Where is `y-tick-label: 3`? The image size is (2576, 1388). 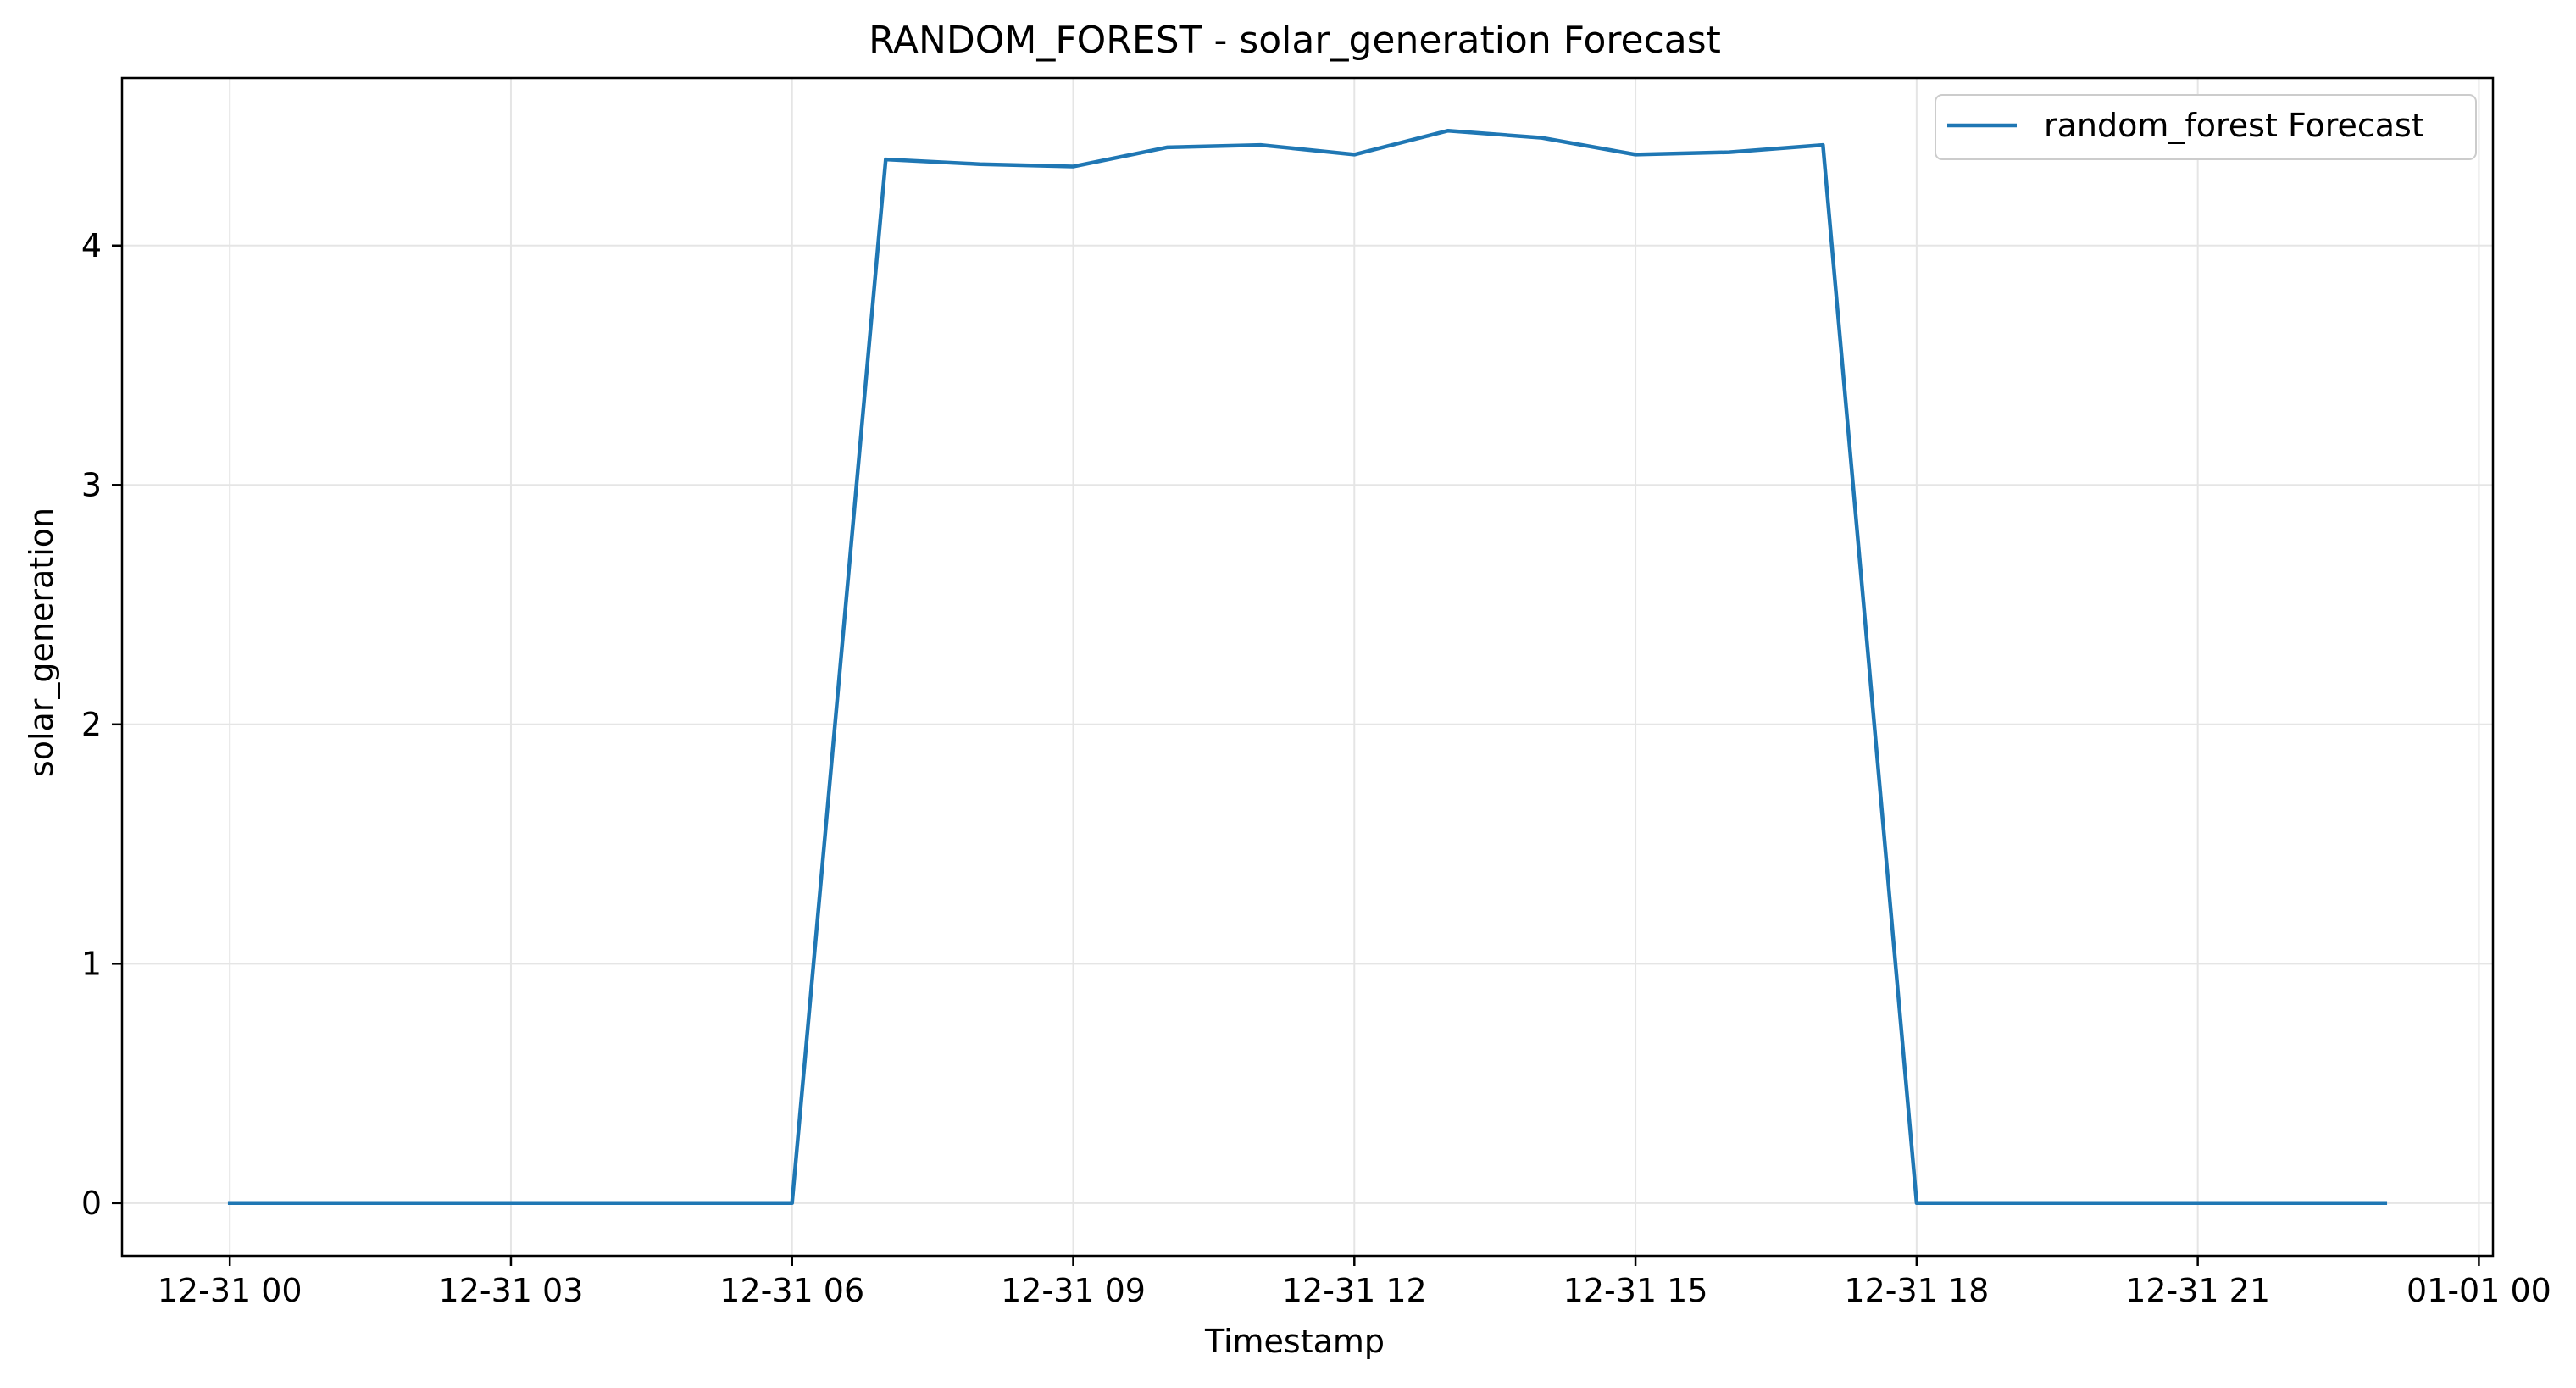
y-tick-label: 3 is located at coordinates (91, 484).